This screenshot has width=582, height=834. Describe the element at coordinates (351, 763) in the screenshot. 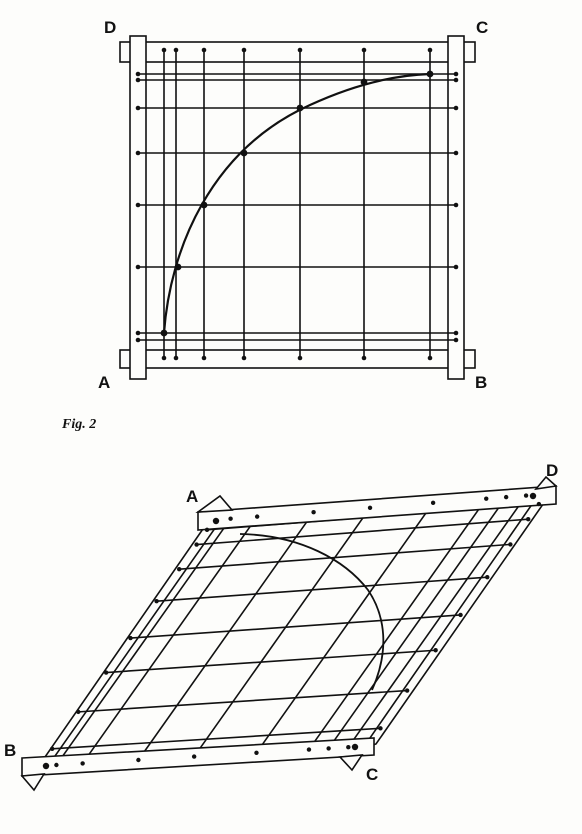

I see `tab-bottom-right` at that location.